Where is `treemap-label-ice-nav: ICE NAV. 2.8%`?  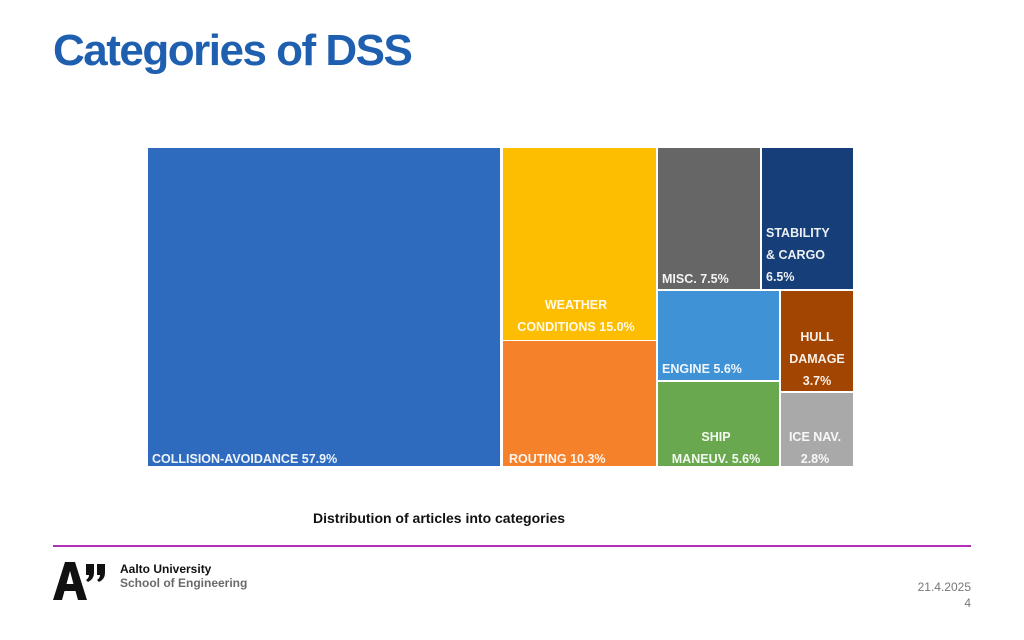
treemap-label-ice-nav: ICE NAV. 2.8% is located at coordinates (815, 448).